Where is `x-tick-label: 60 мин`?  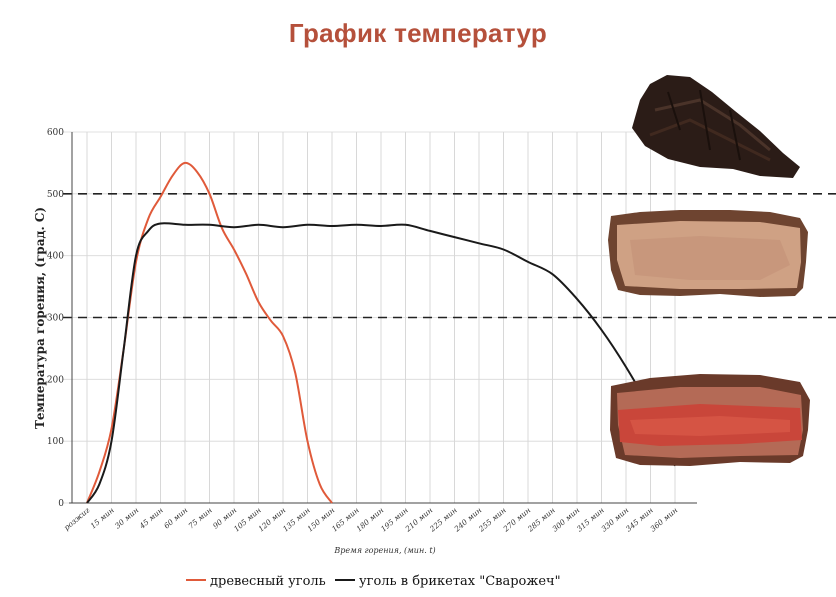
x-tick-label: 60 мин is located at coordinates (175, 518).